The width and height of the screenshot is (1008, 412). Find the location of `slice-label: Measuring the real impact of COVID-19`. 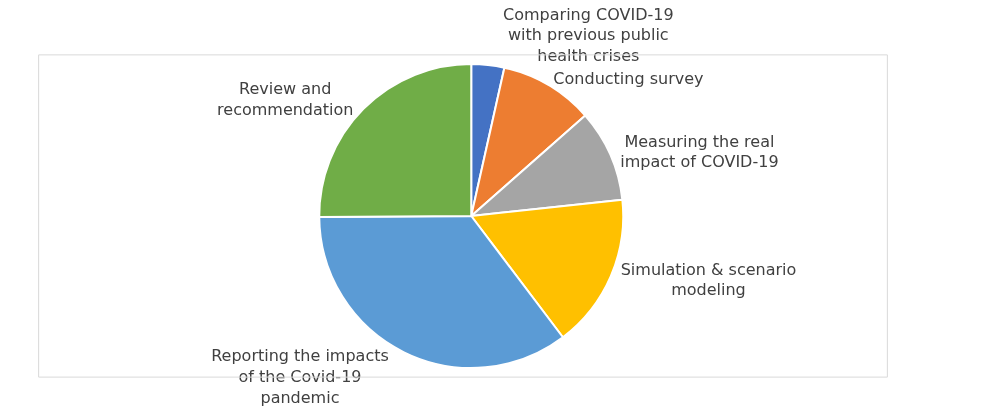

slice-label: Measuring the real impact of COVID-19 is located at coordinates (699, 151).